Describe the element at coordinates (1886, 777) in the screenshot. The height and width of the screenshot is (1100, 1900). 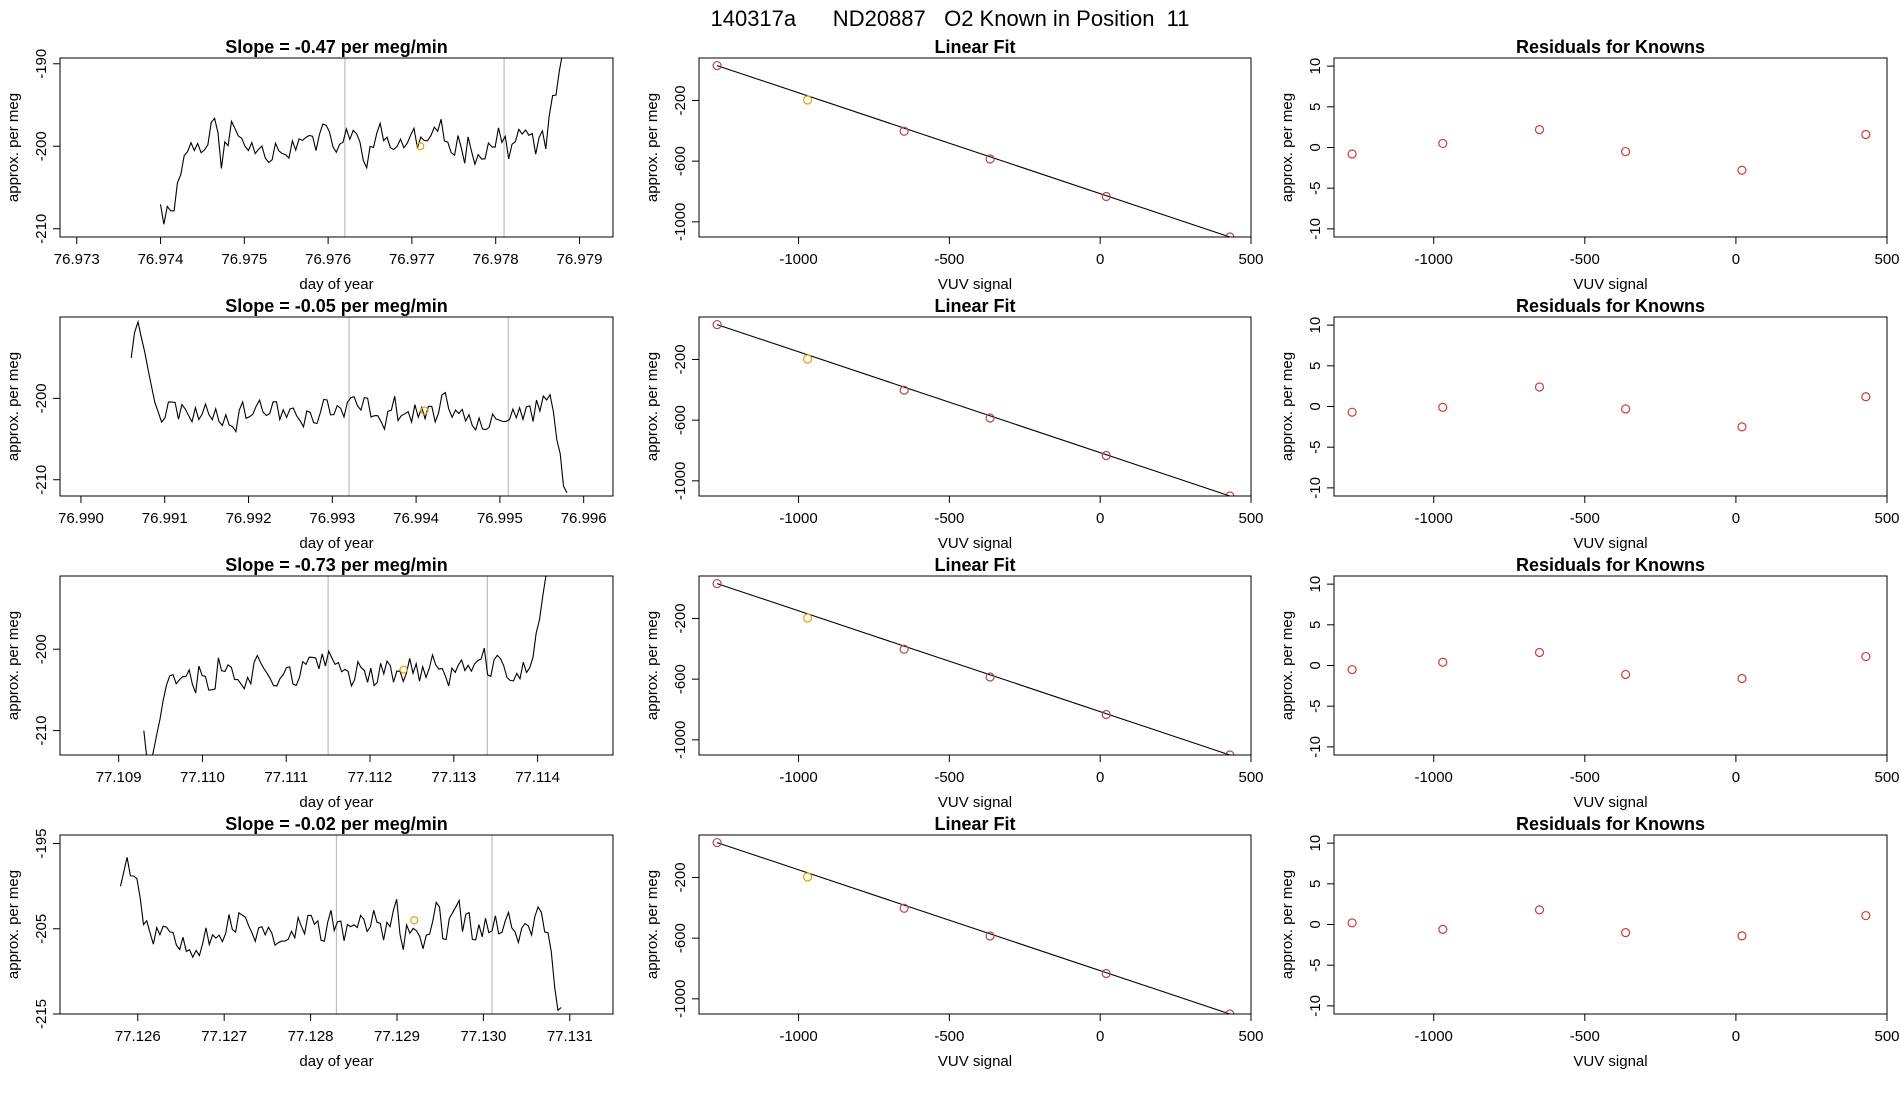
I see `x-tick-label: 500` at that location.